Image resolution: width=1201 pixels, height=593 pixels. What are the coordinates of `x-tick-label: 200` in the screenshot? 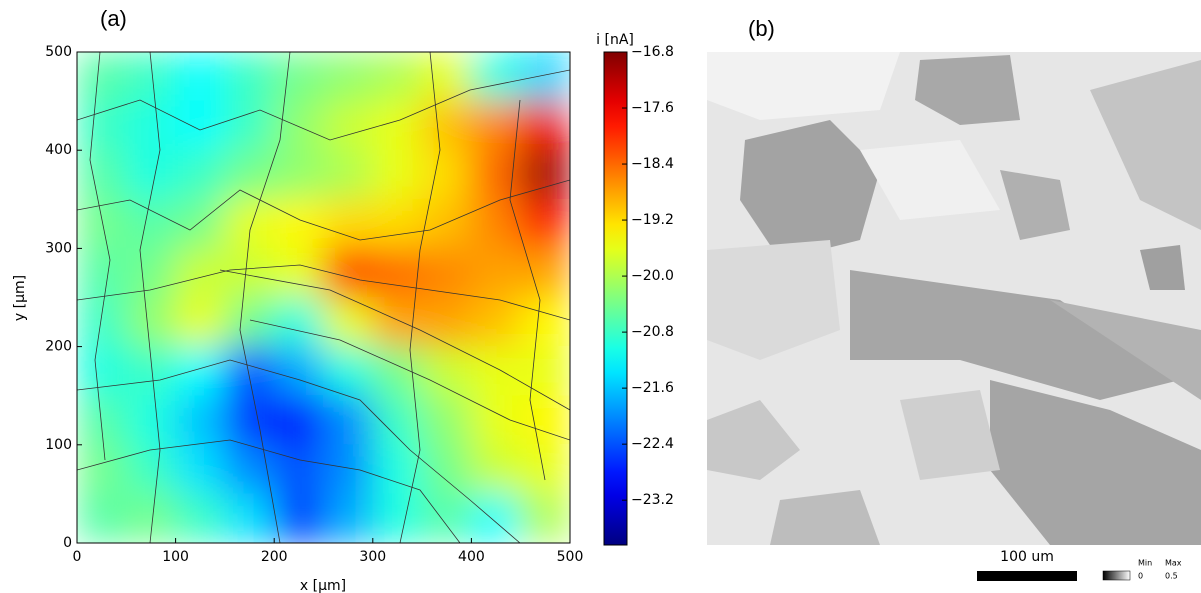 It's located at (274, 557).